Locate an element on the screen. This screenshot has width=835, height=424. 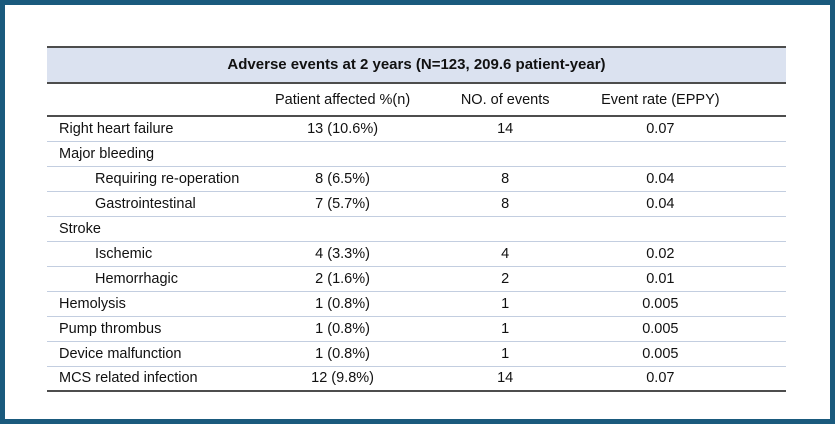
table-row-ischemic: Ischemic 4 (3.3%) 4 0.02 is located at coordinates (416, 254).